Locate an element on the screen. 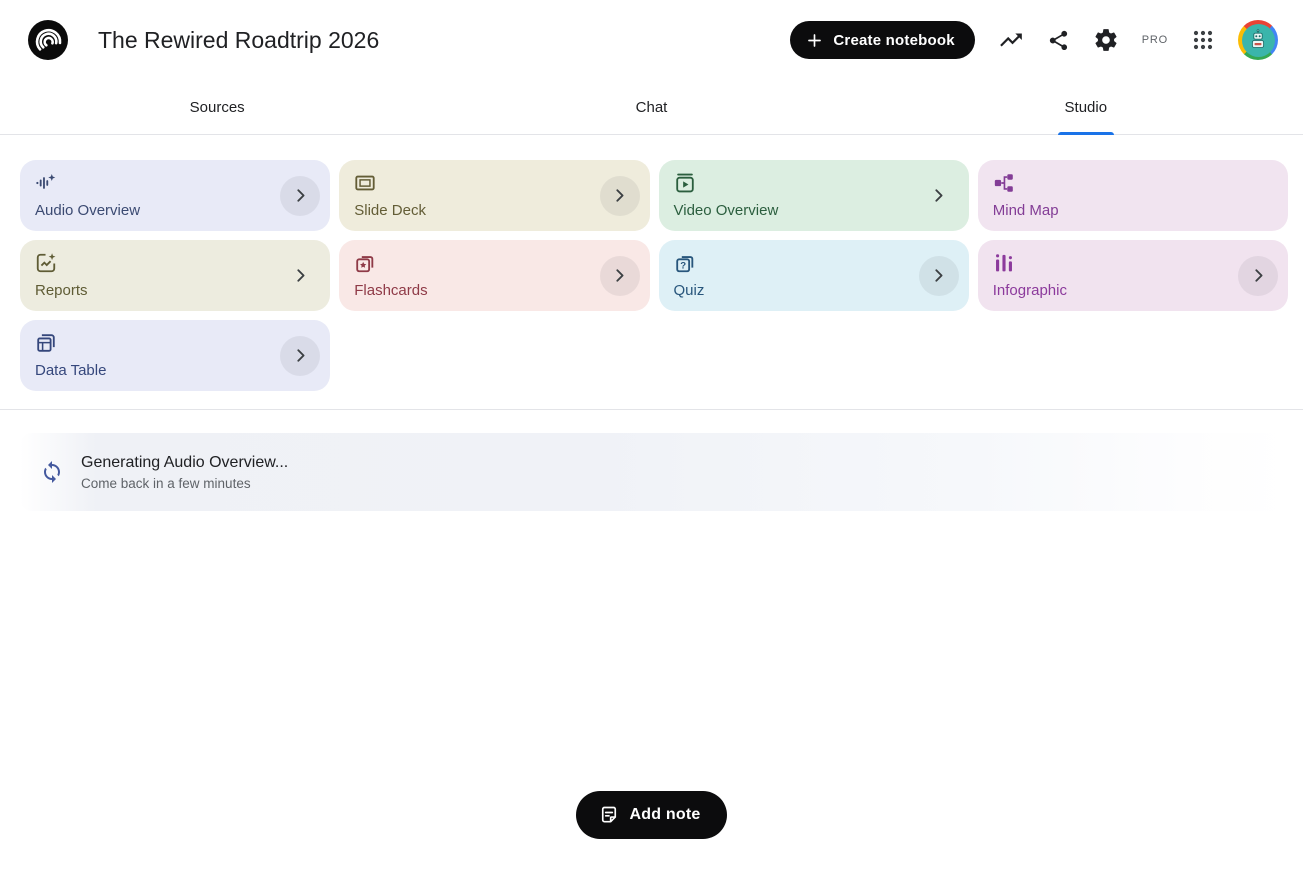 Image resolution: width=1303 pixels, height=887 pixels. studio-card-flashcards: Flashcards is located at coordinates (494, 275).